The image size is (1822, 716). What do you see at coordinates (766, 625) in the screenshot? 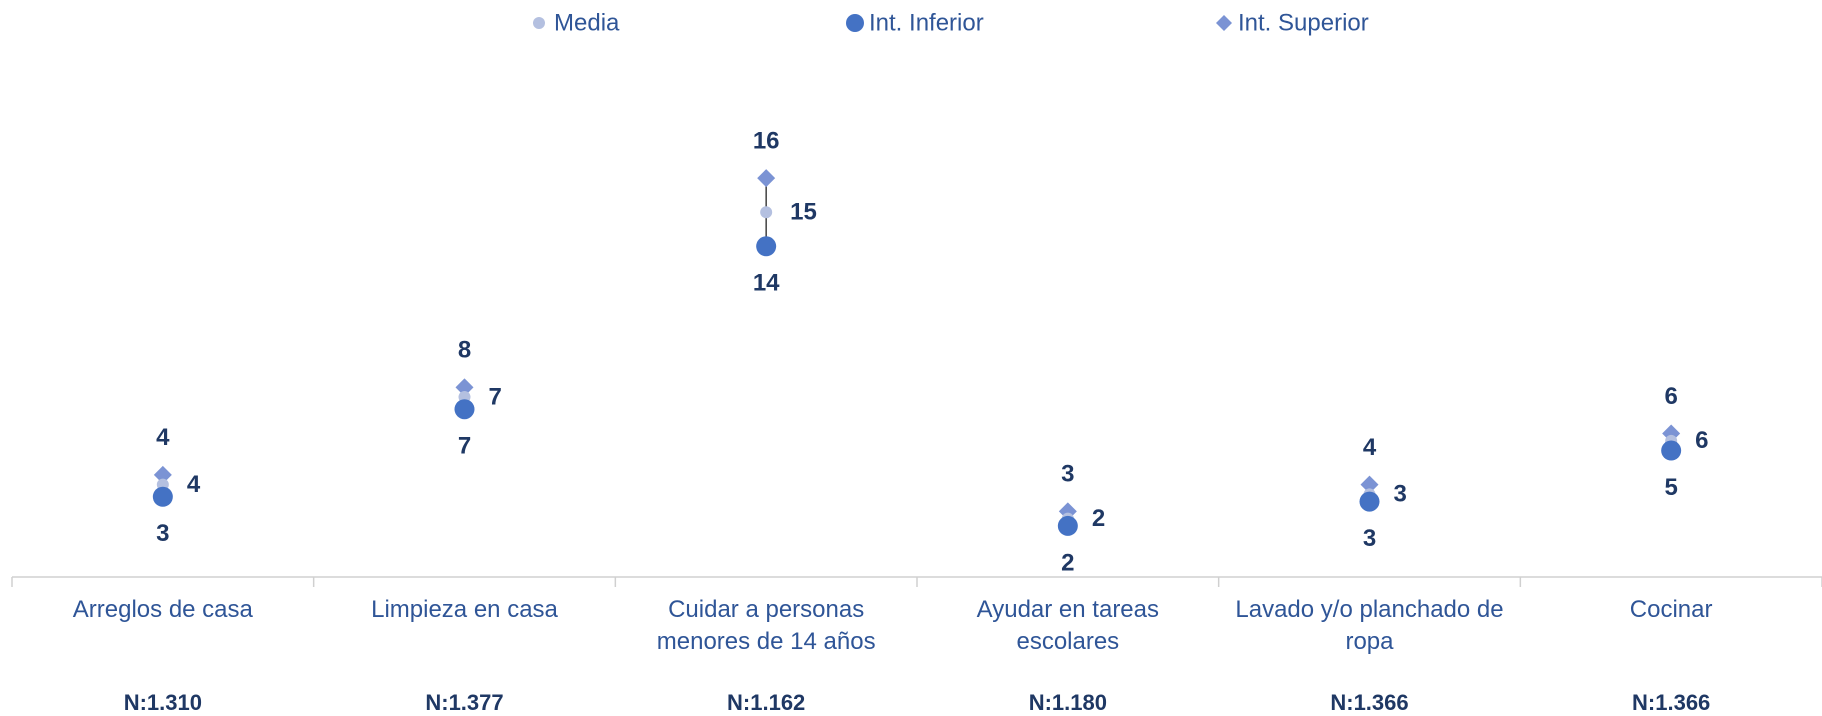
I see `x-tick-label: Cuidar a personas menores de 14 años` at bounding box center [766, 625].